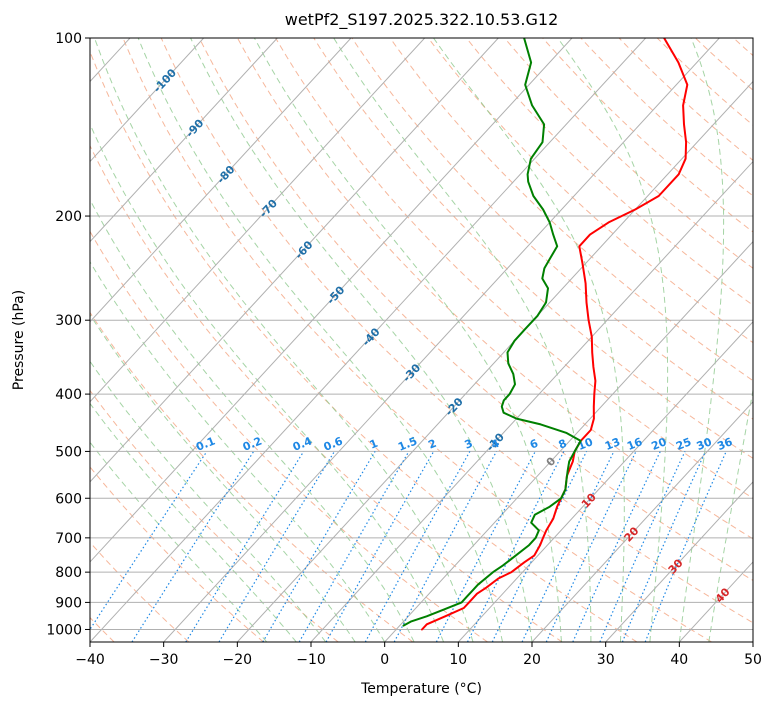 The height and width of the screenshot is (708, 775). Describe the element at coordinates (612, 444) in the screenshot. I see `mixing-ratio-label: 13` at that location.